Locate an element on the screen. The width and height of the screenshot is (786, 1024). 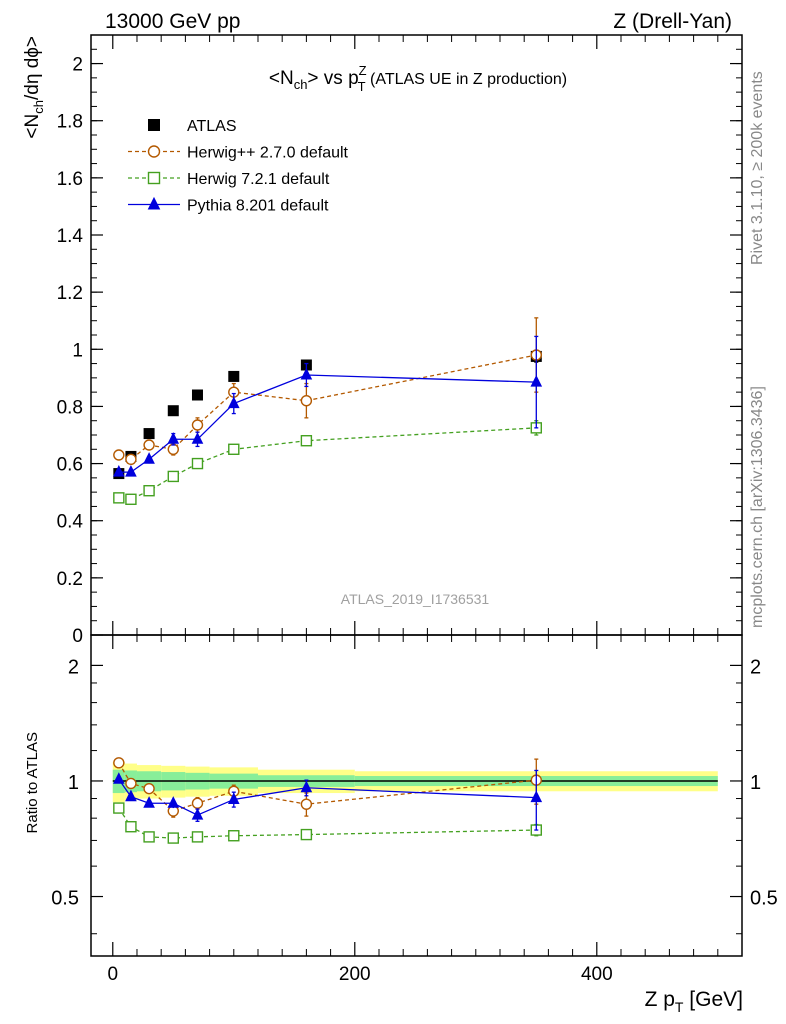
ratio-uncertainty-band is located at coordinates (415, 782).